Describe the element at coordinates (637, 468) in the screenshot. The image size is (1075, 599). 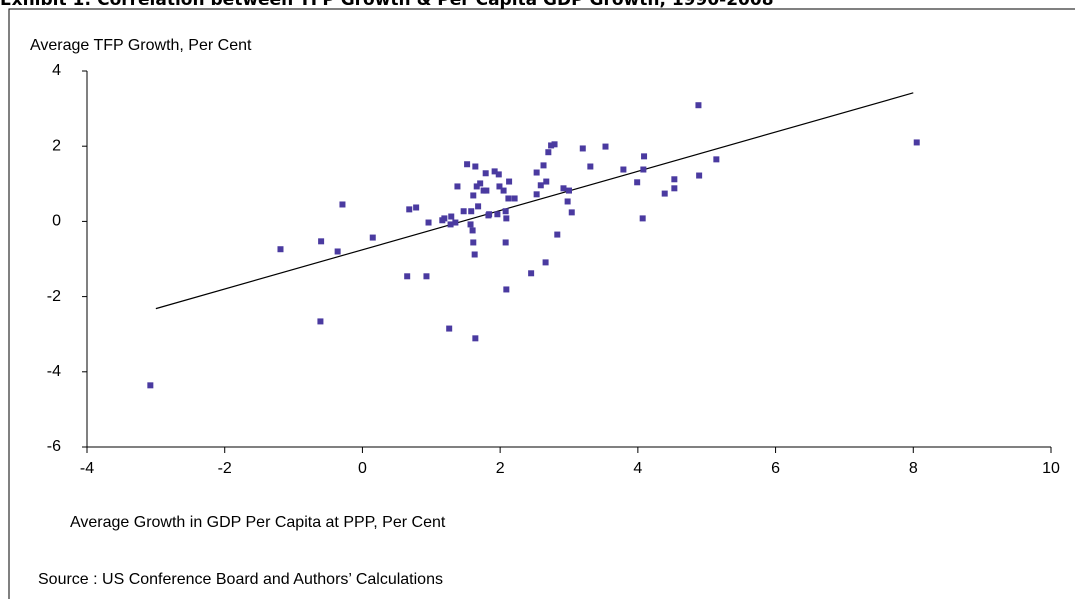
I see `x-tick-label: 4` at that location.